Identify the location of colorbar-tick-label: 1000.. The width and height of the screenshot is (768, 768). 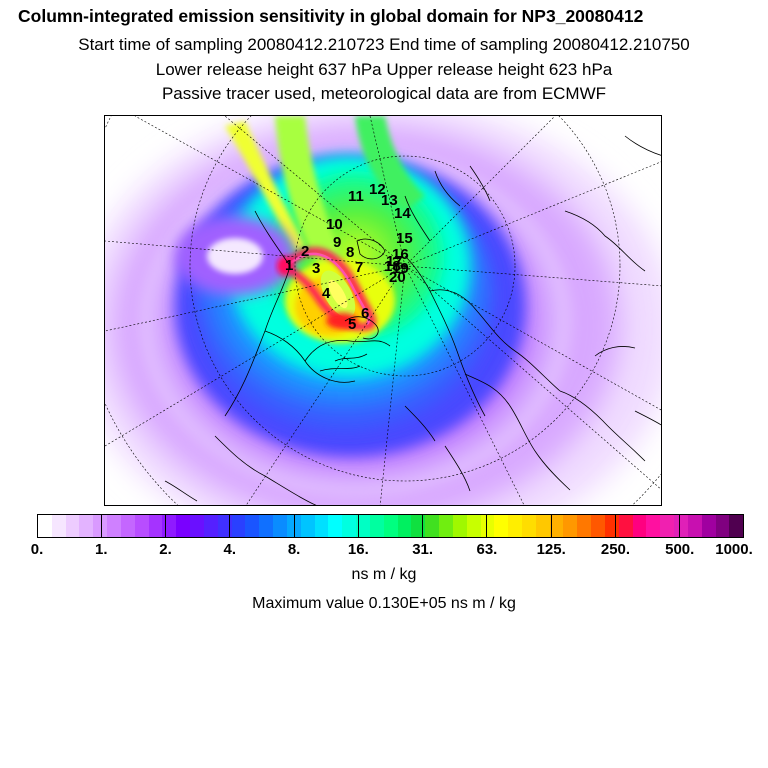
(734, 549).